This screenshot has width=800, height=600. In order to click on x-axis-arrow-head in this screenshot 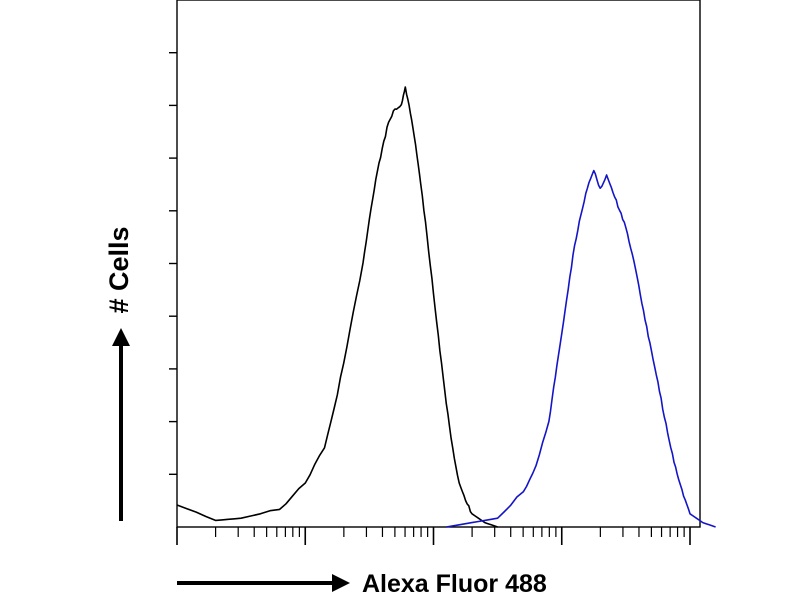, I will do `click(341, 583)`.